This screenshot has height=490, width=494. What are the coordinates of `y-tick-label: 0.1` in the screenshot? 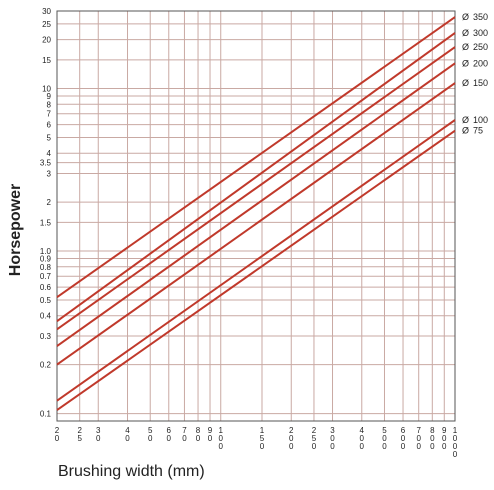 It's located at (46, 414).